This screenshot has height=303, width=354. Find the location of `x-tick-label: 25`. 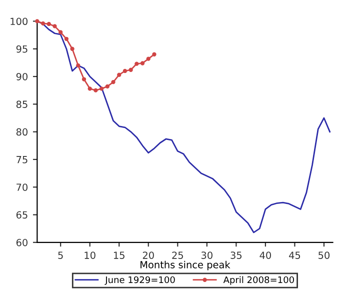

x-tick-label: 25 is located at coordinates (177, 255).